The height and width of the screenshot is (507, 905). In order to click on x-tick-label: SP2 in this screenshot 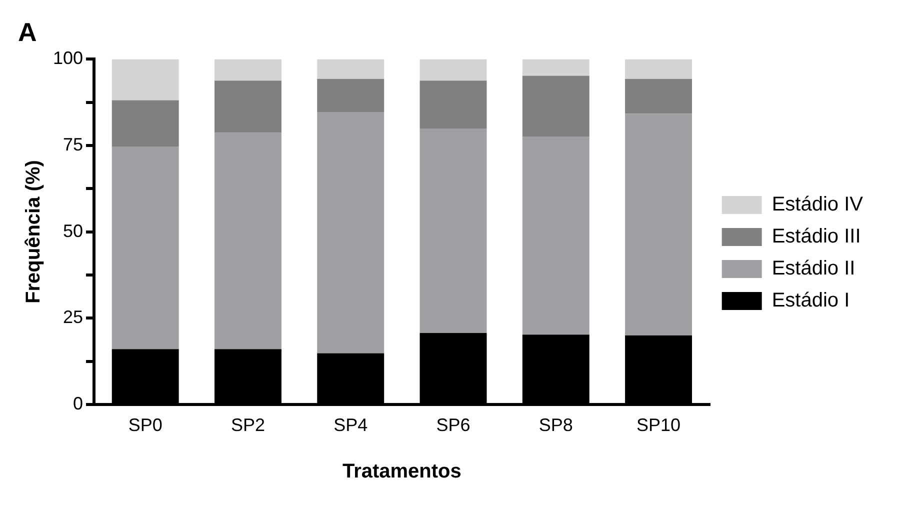, I will do `click(247, 425)`.